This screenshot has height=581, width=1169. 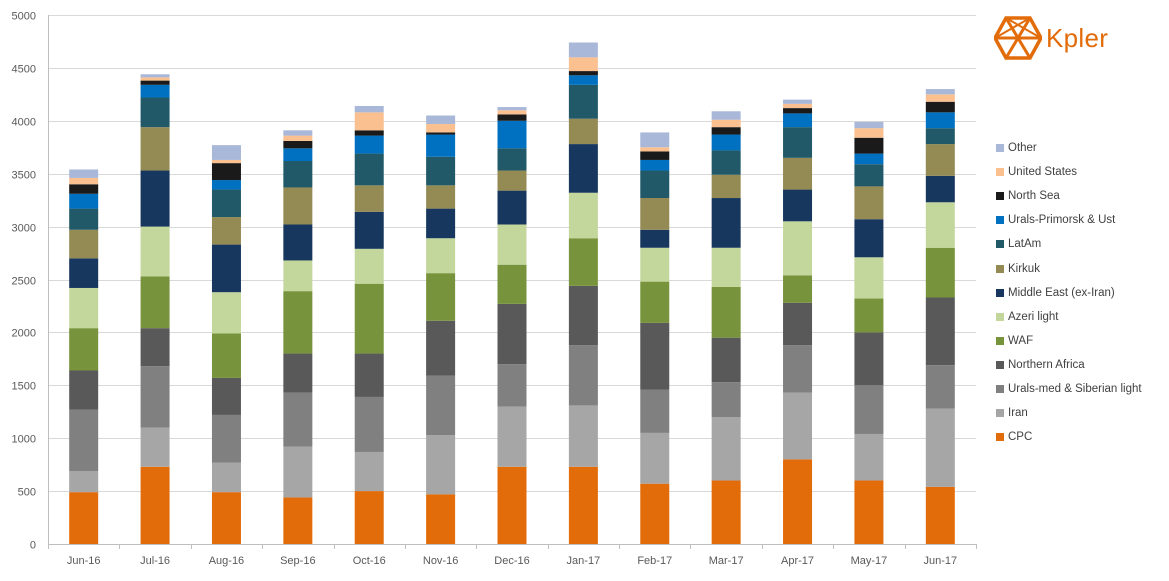 What do you see at coordinates (1081, 365) in the screenshot?
I see `legend-item: Northern Africa` at bounding box center [1081, 365].